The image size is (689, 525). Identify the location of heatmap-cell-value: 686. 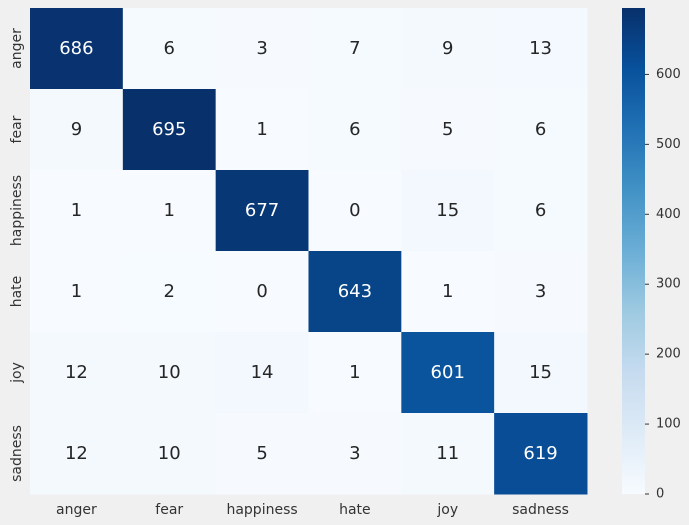
(76, 48).